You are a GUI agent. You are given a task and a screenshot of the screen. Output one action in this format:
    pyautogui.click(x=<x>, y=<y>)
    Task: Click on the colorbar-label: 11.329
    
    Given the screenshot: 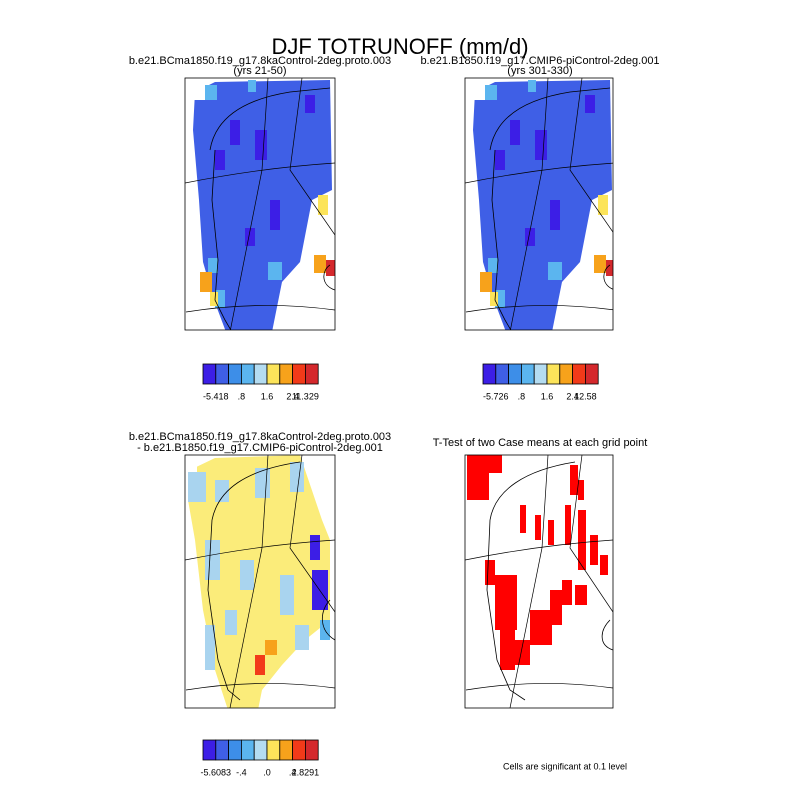 What is the action you would take?
    pyautogui.click(x=305, y=396)
    